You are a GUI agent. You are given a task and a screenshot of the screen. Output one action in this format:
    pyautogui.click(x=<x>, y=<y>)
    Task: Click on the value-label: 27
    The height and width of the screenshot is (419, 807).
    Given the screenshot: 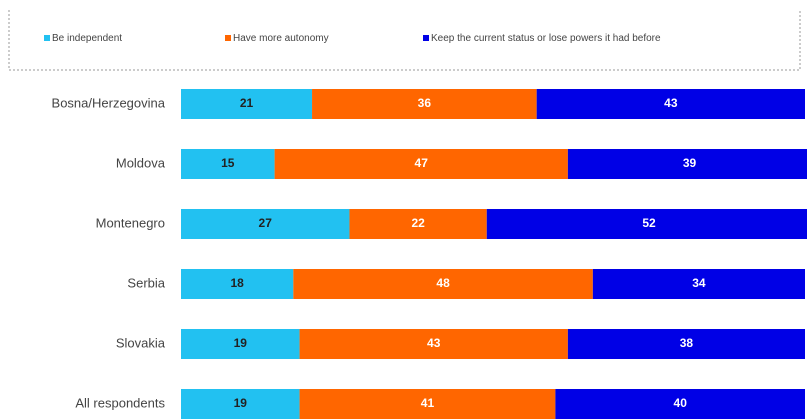 What is the action you would take?
    pyautogui.click(x=266, y=223)
    